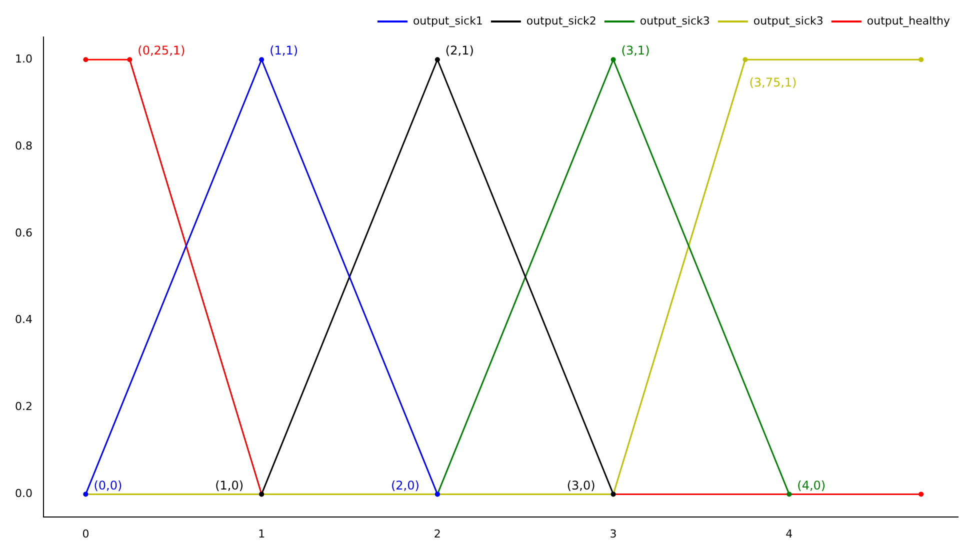 Image resolution: width=980 pixels, height=556 pixels. Describe the element at coordinates (811, 485) in the screenshot. I see `annotation: (4,0)` at that location.